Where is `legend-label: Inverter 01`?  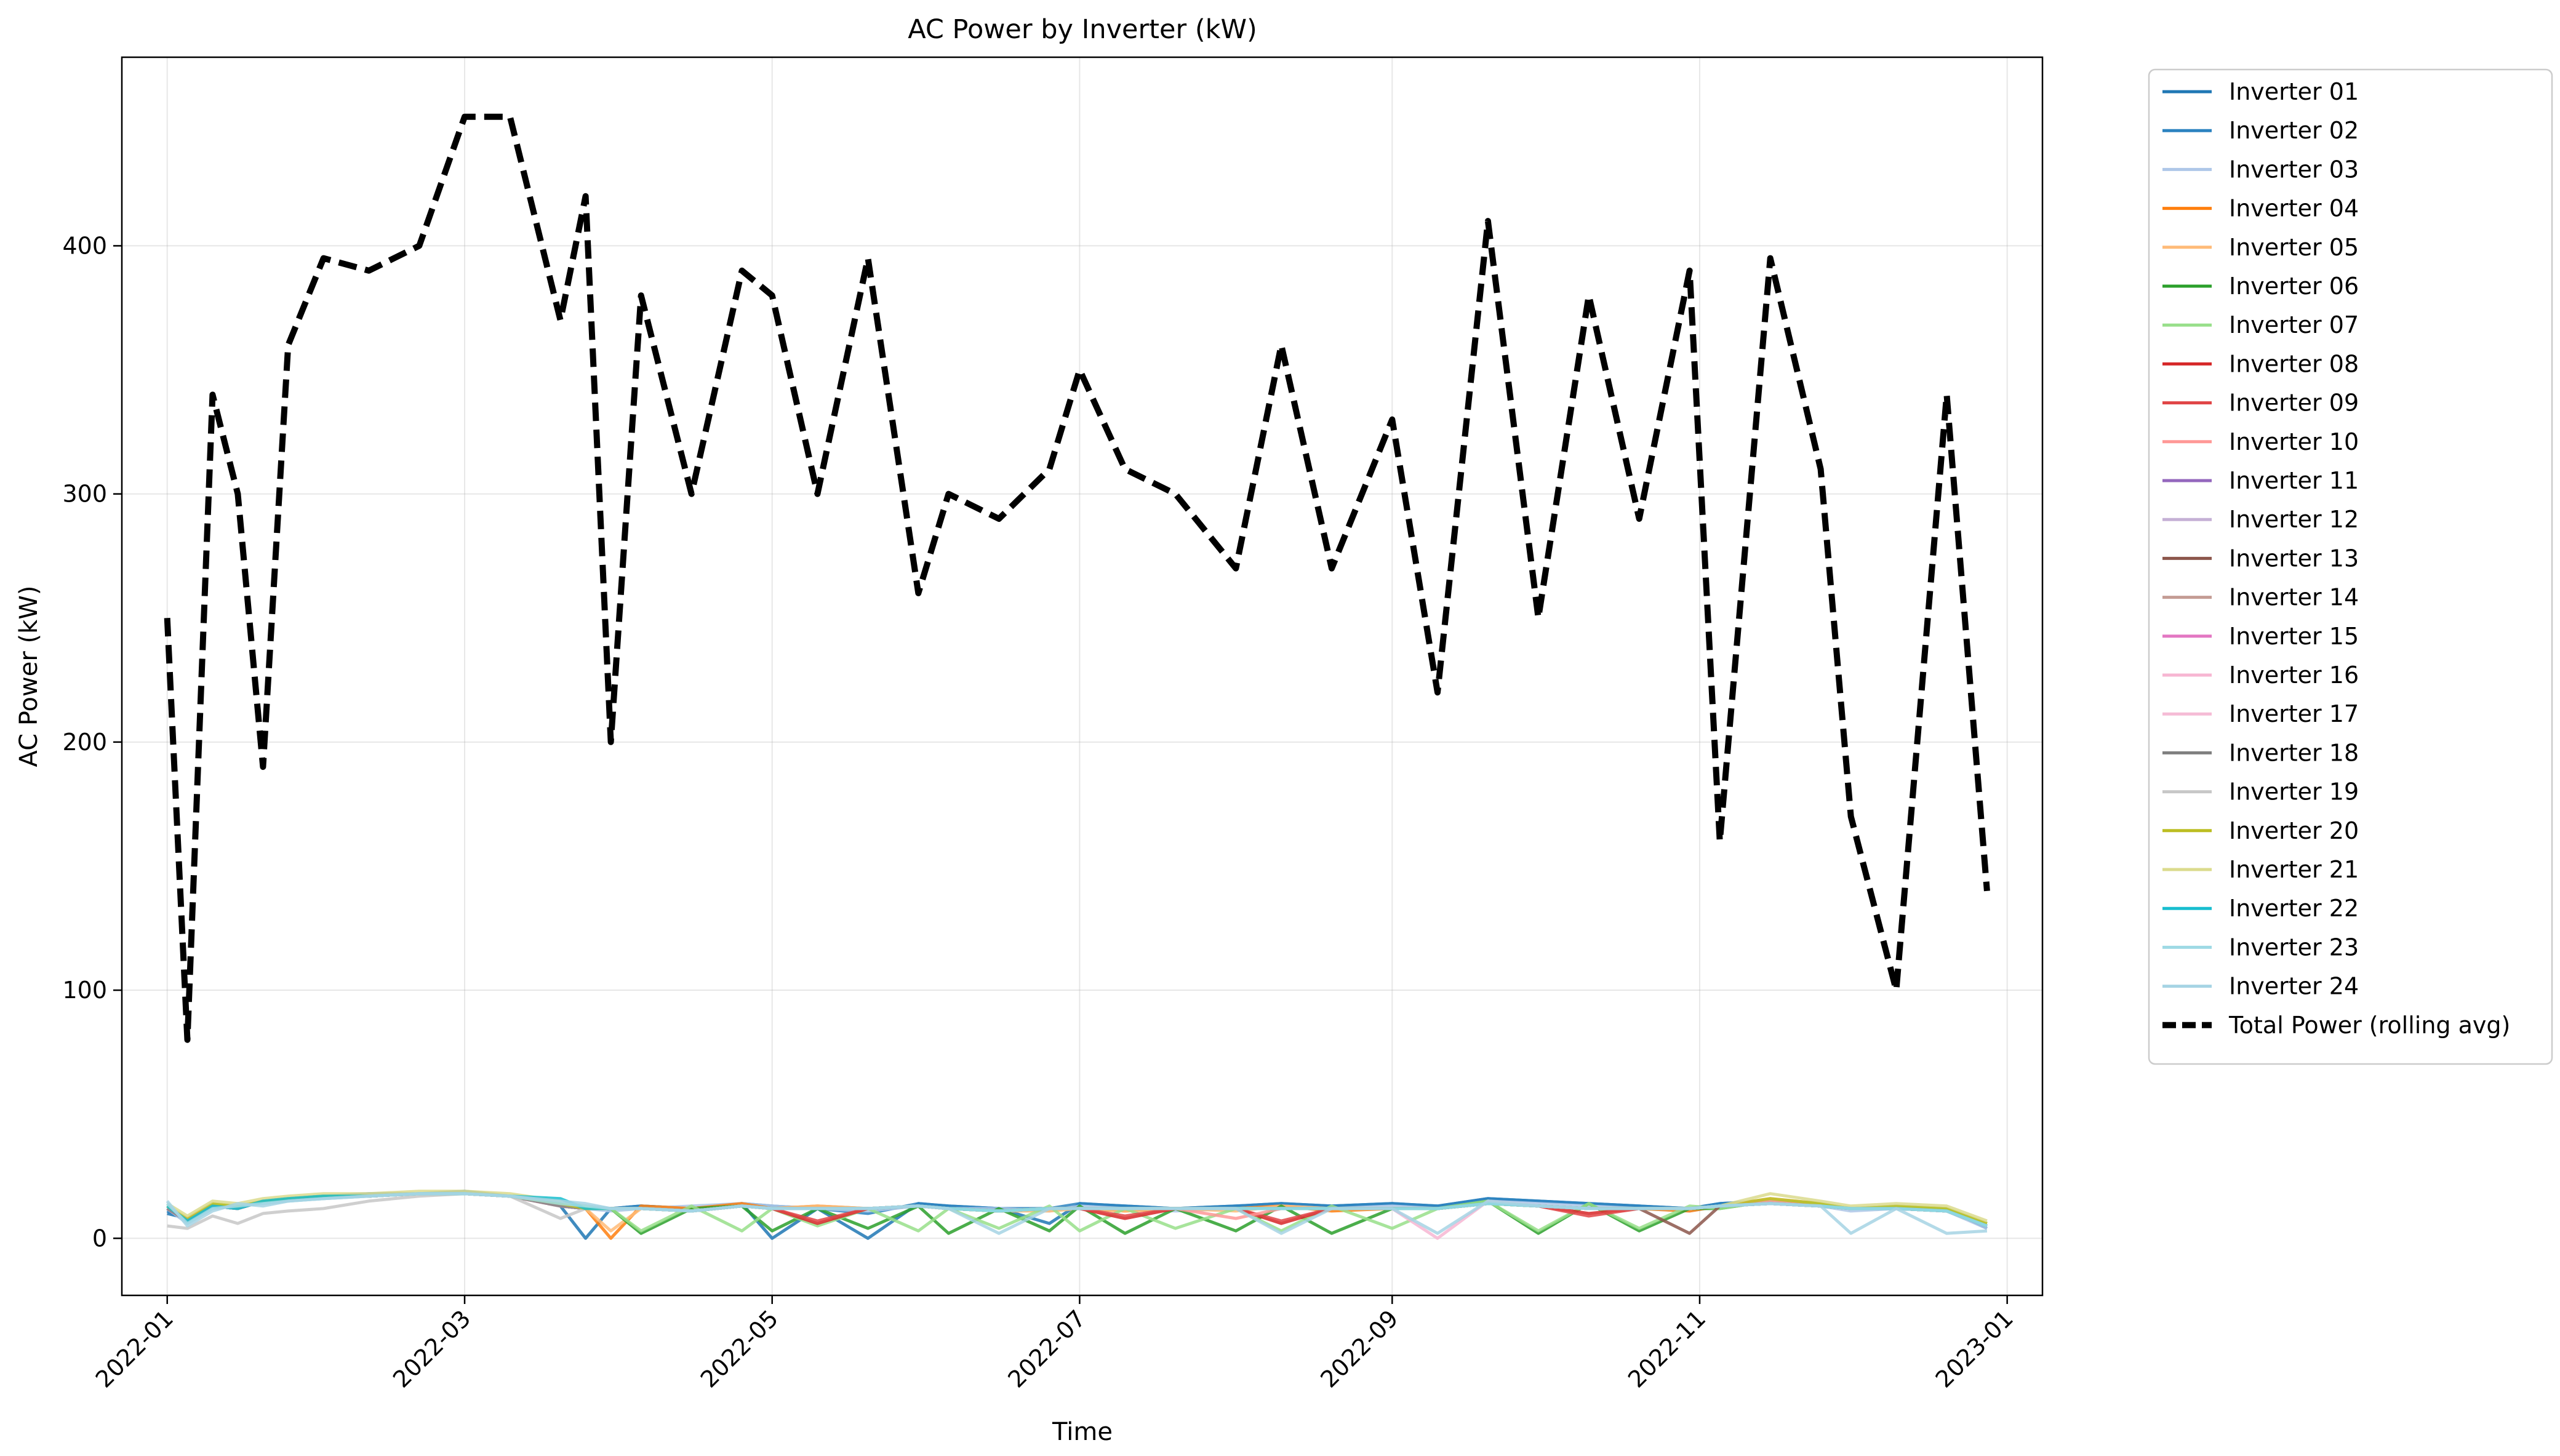 legend-label: Inverter 01 is located at coordinates (2294, 91).